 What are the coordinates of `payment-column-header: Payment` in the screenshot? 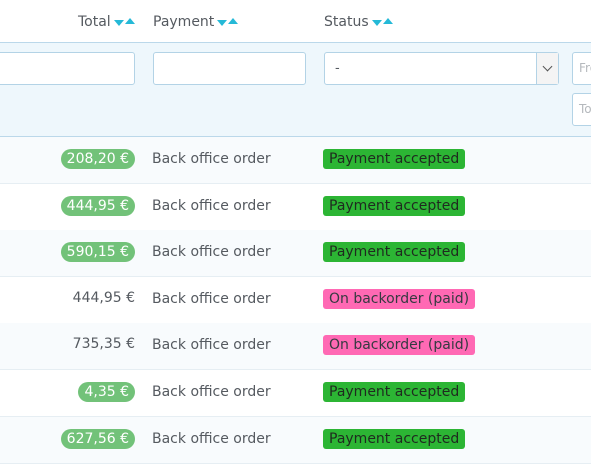 It's located at (196, 22).